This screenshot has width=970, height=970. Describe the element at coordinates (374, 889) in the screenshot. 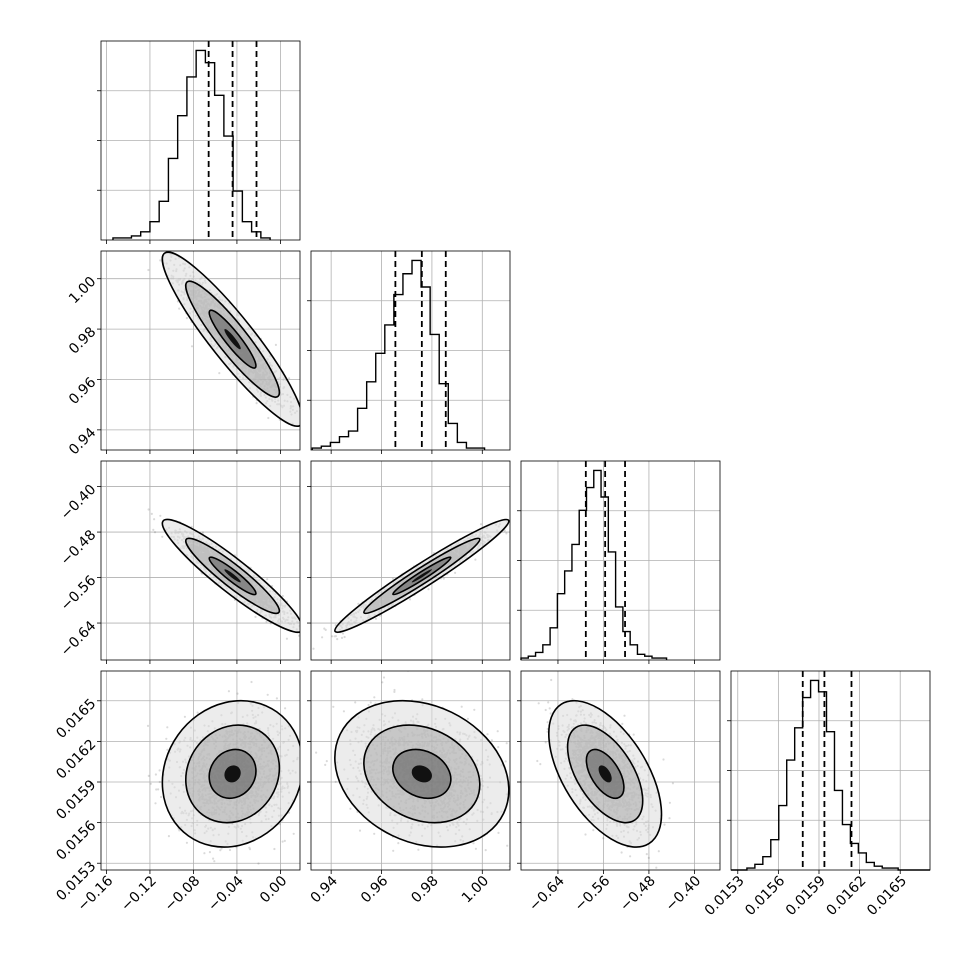

I see `x-tick-label: 0.96` at that location.